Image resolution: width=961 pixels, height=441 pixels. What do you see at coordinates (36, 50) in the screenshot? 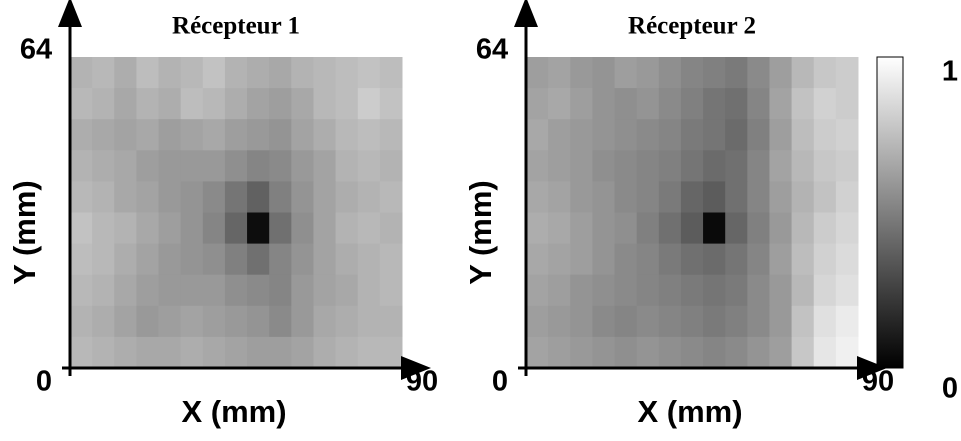
I see `y-tick-label: 64` at bounding box center [36, 50].